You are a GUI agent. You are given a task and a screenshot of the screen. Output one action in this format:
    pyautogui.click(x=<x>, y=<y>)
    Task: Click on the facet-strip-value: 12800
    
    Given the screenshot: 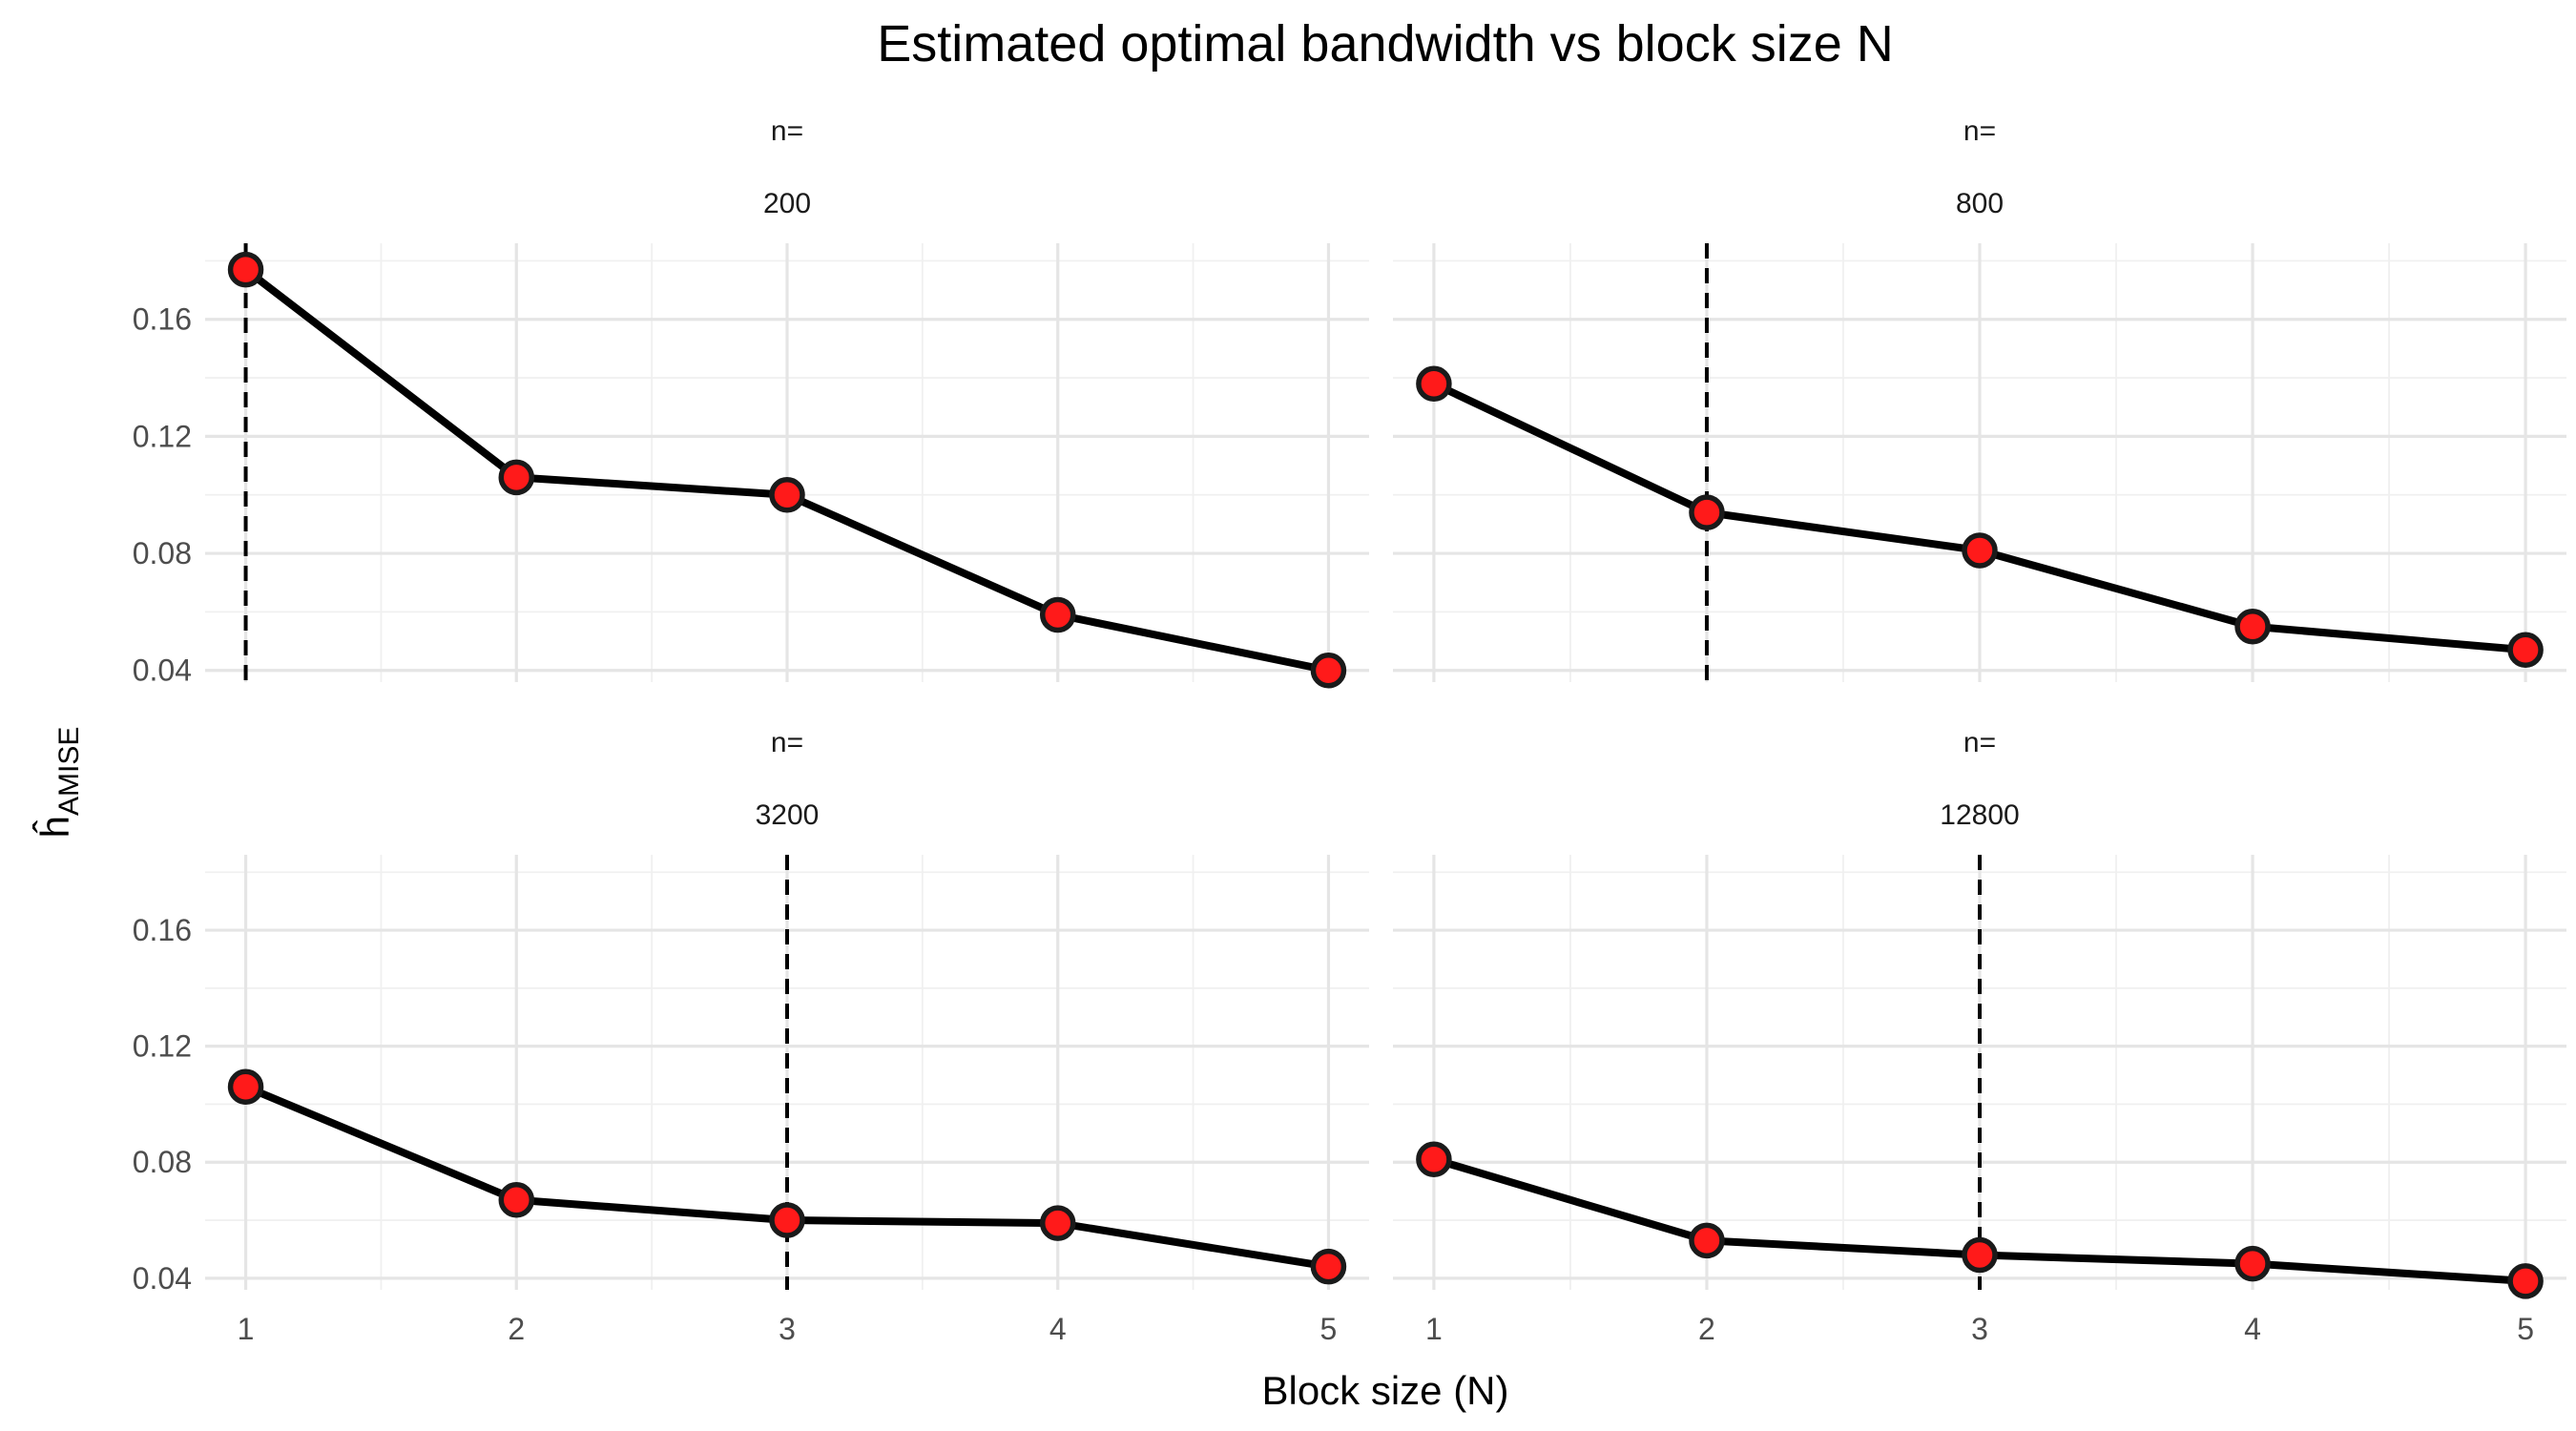 What is the action you would take?
    pyautogui.click(x=1979, y=815)
    